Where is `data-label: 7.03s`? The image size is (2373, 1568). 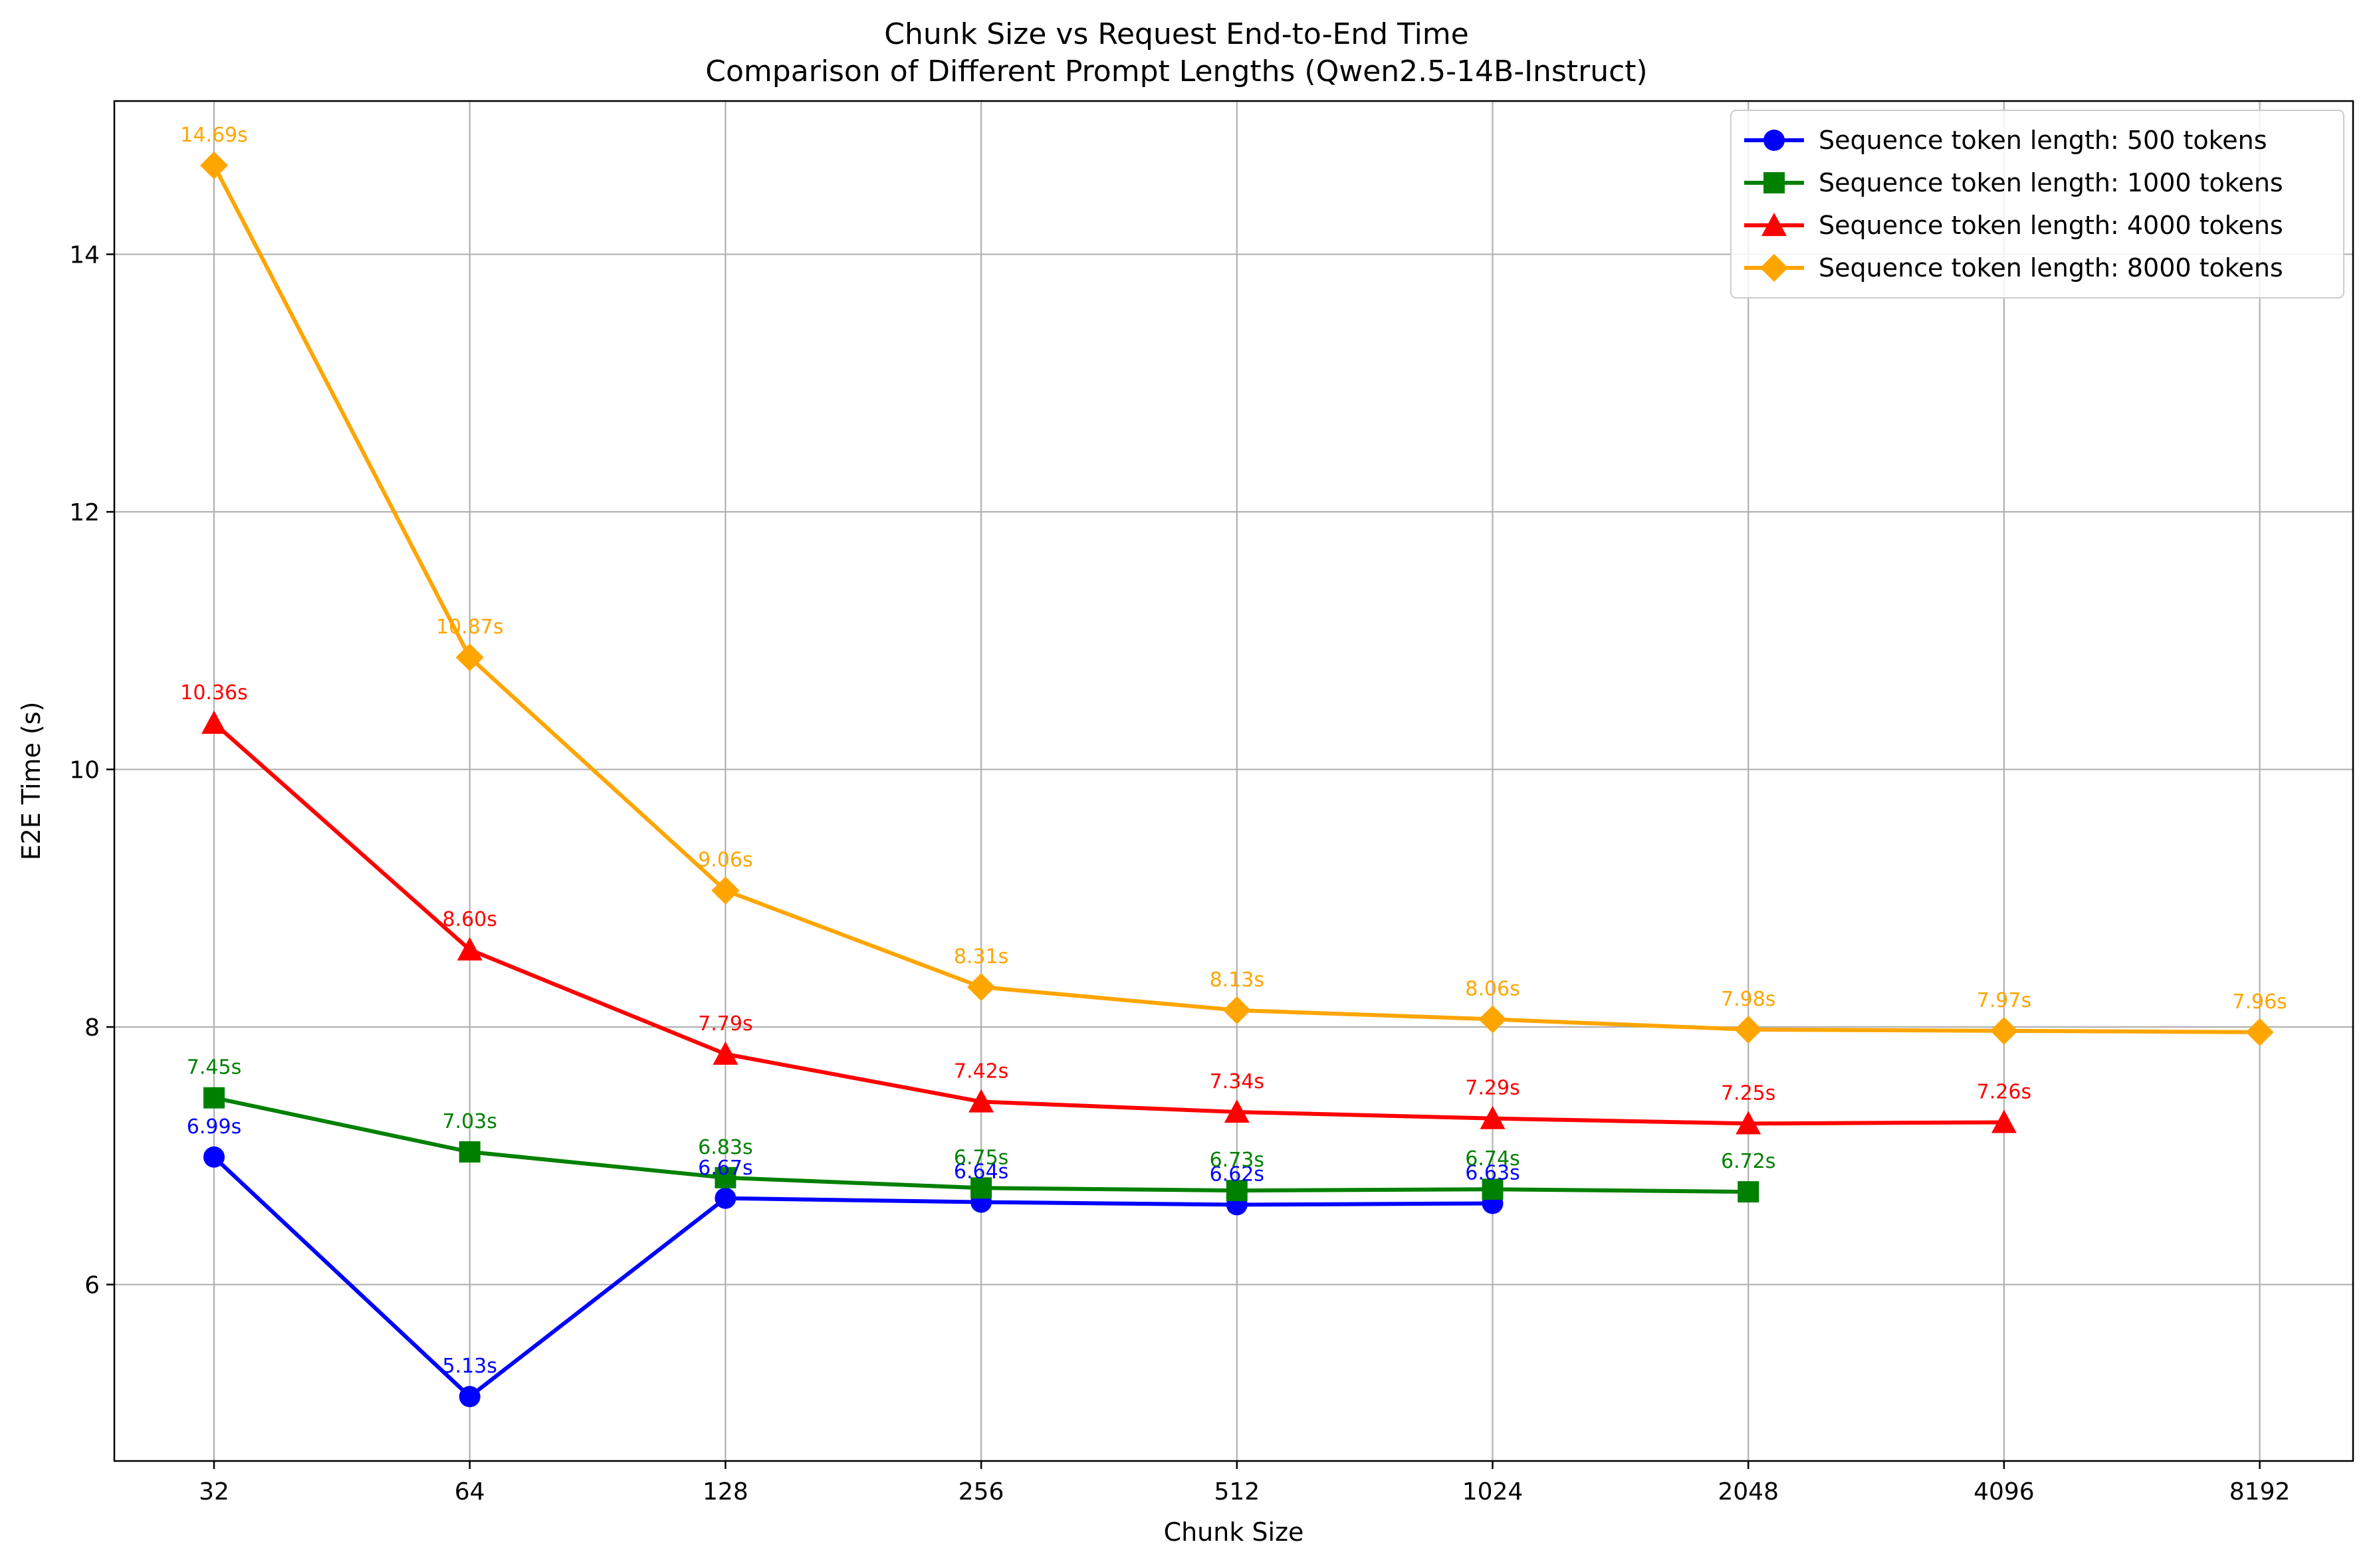 data-label: 7.03s is located at coordinates (469, 1121).